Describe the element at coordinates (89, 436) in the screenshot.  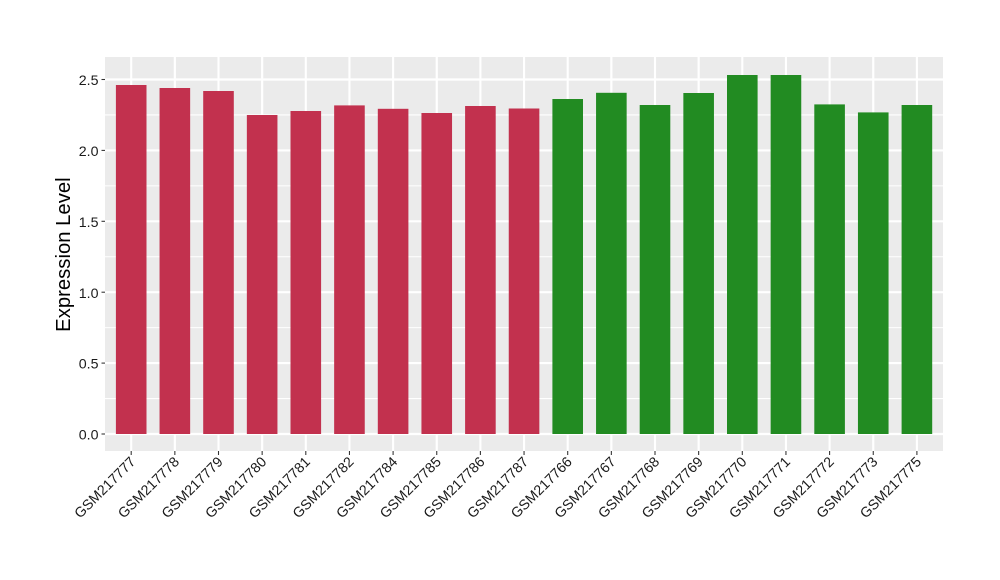
I see `svg-text: 0.0` at that location.